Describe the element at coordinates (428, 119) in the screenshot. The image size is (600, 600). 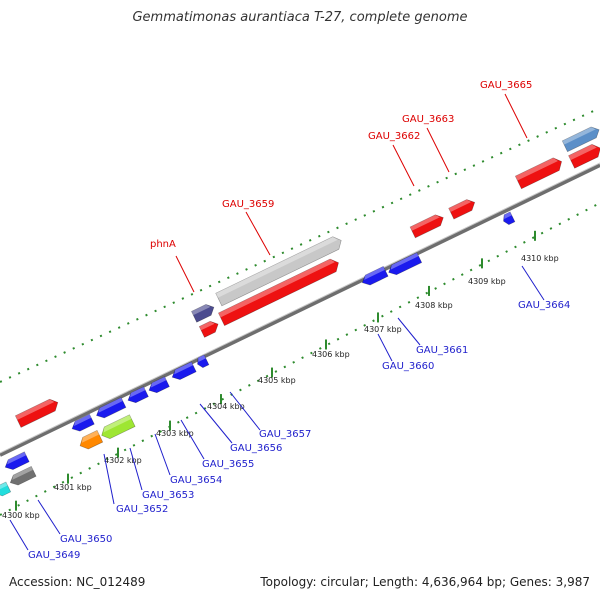
I see `forward-gene-label: GAU_3663` at that location.